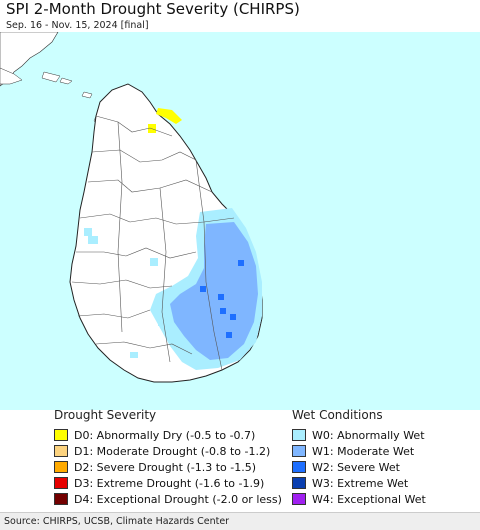  I want to click on w1-label: W1: Moderate Wet, so click(363, 451).